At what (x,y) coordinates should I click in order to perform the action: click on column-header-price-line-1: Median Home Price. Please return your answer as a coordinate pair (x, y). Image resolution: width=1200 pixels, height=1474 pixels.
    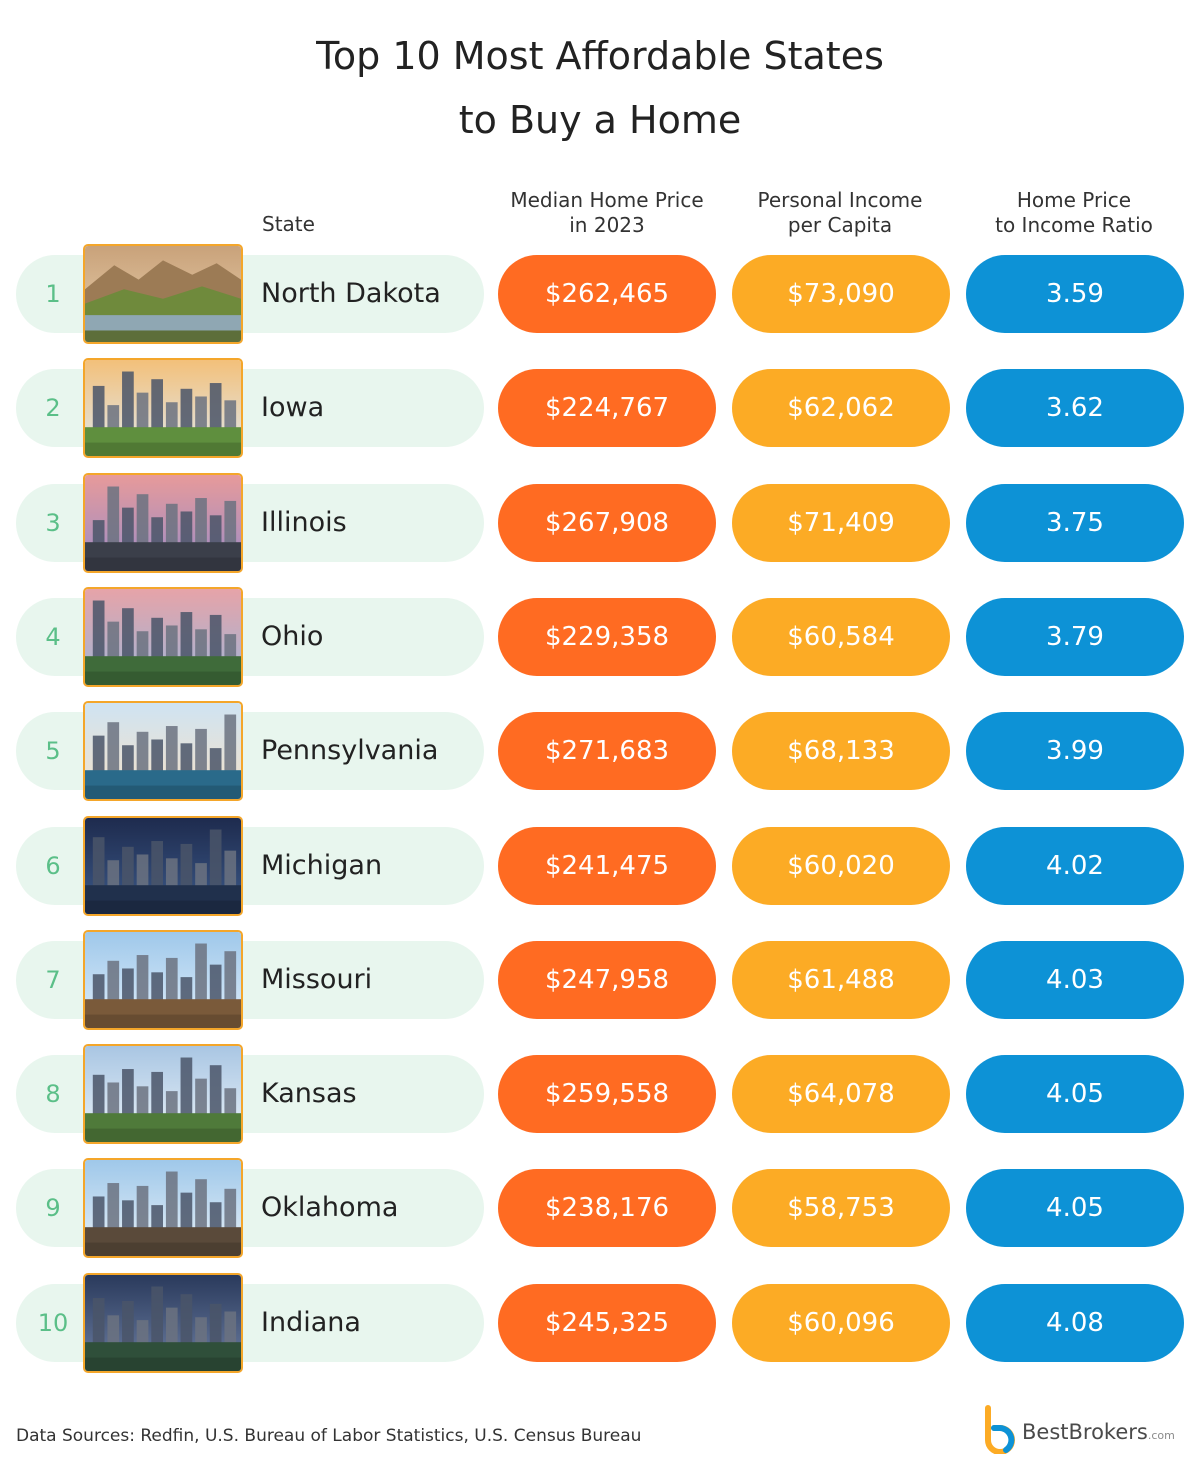
    Looking at the image, I should click on (607, 200).